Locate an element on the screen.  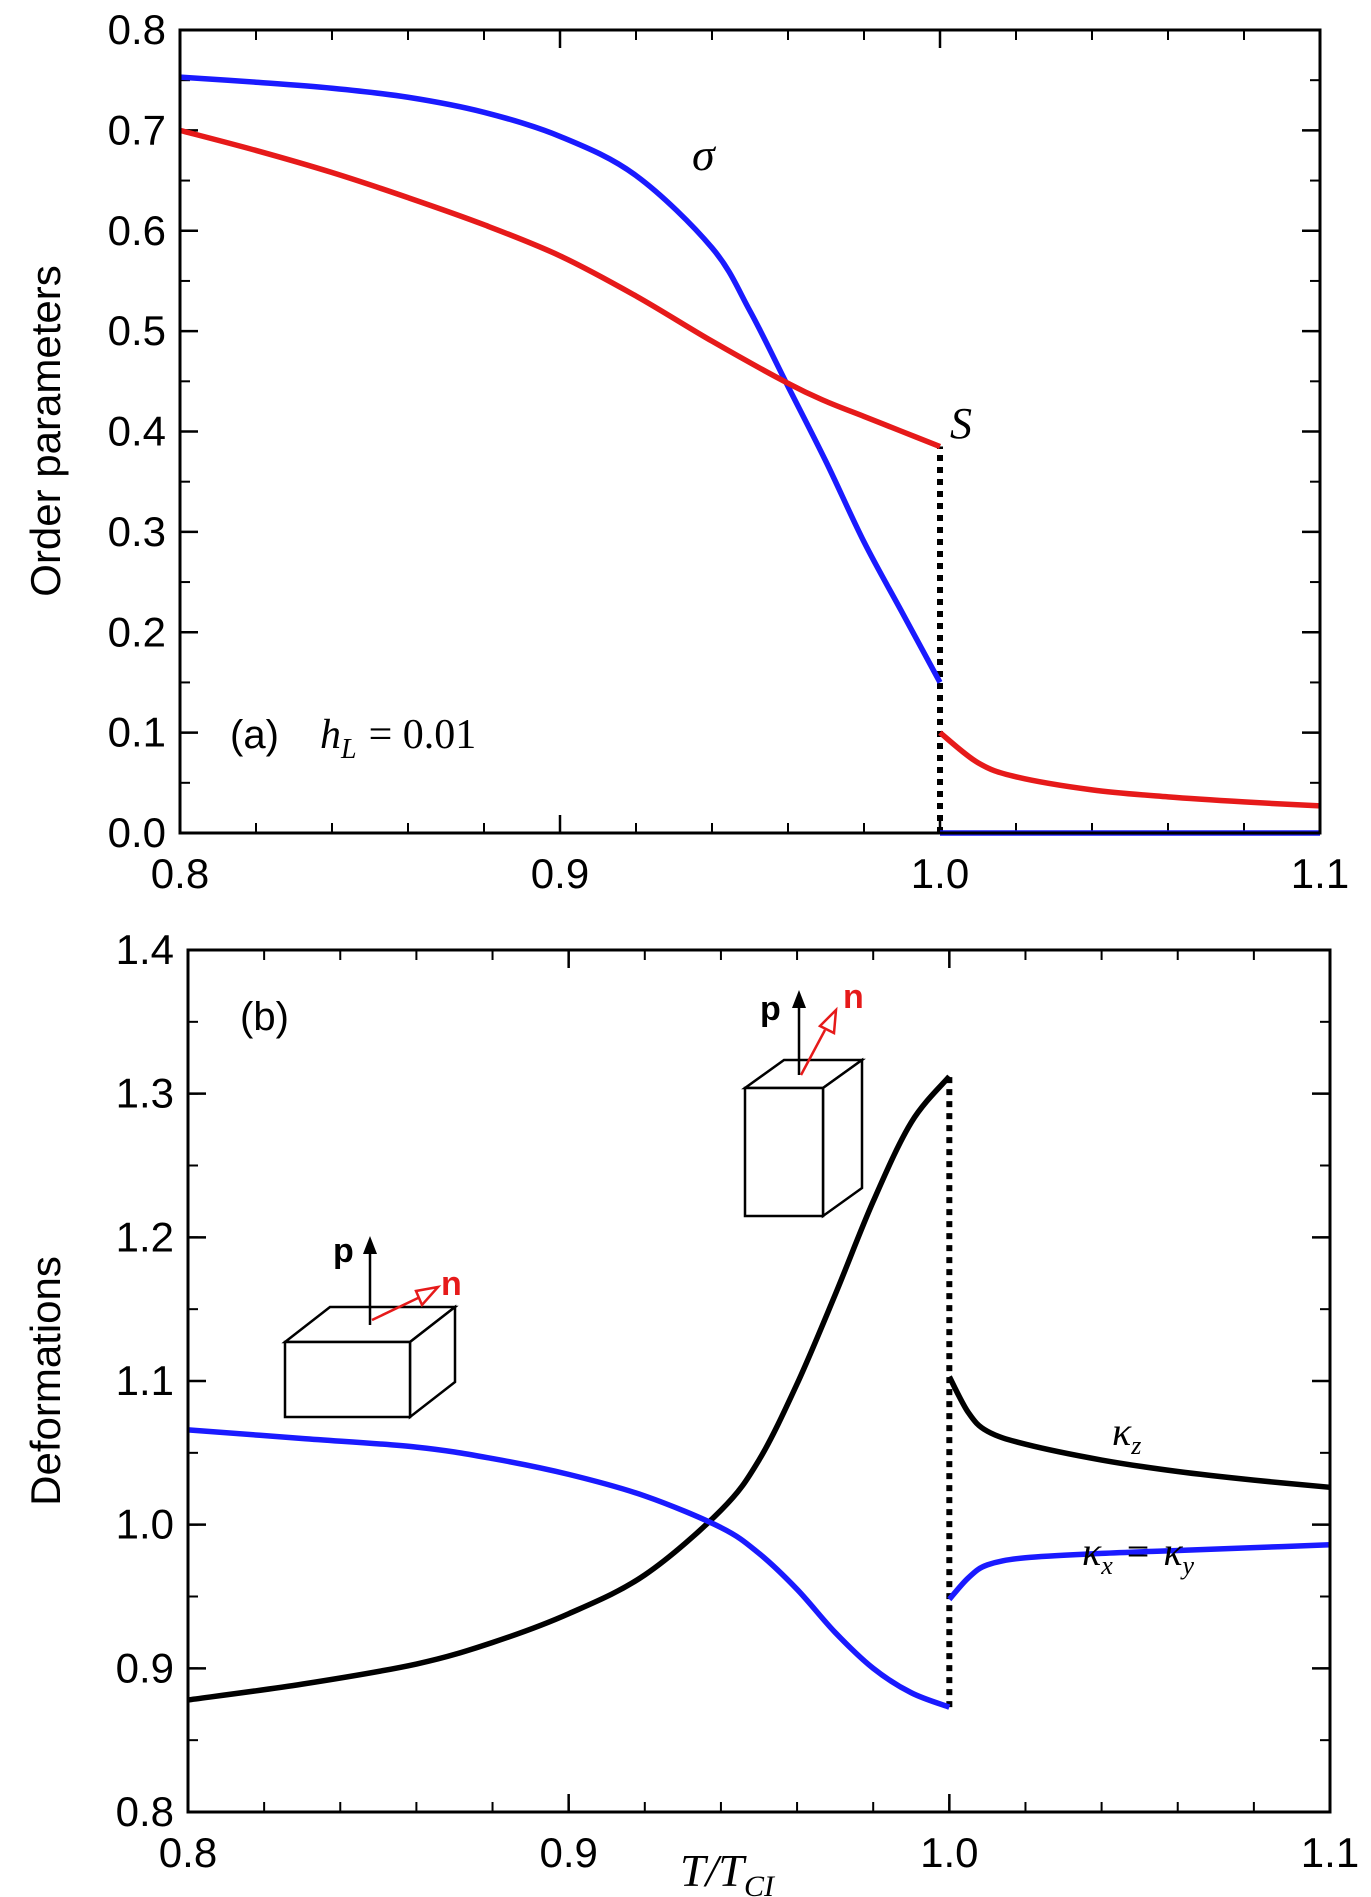
y-tick-label: 1.0 is located at coordinates (145, 1524).